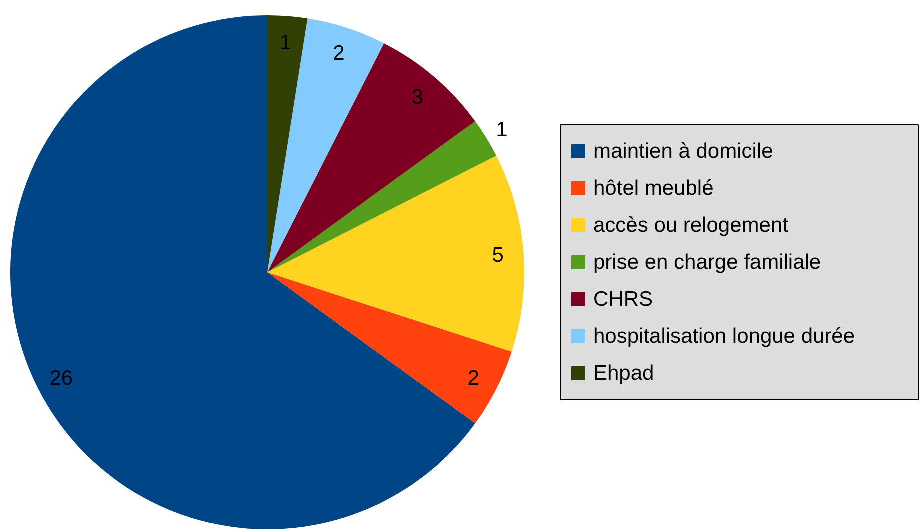  Describe the element at coordinates (654, 188) in the screenshot. I see `legend-label: hôtel meublé` at that location.